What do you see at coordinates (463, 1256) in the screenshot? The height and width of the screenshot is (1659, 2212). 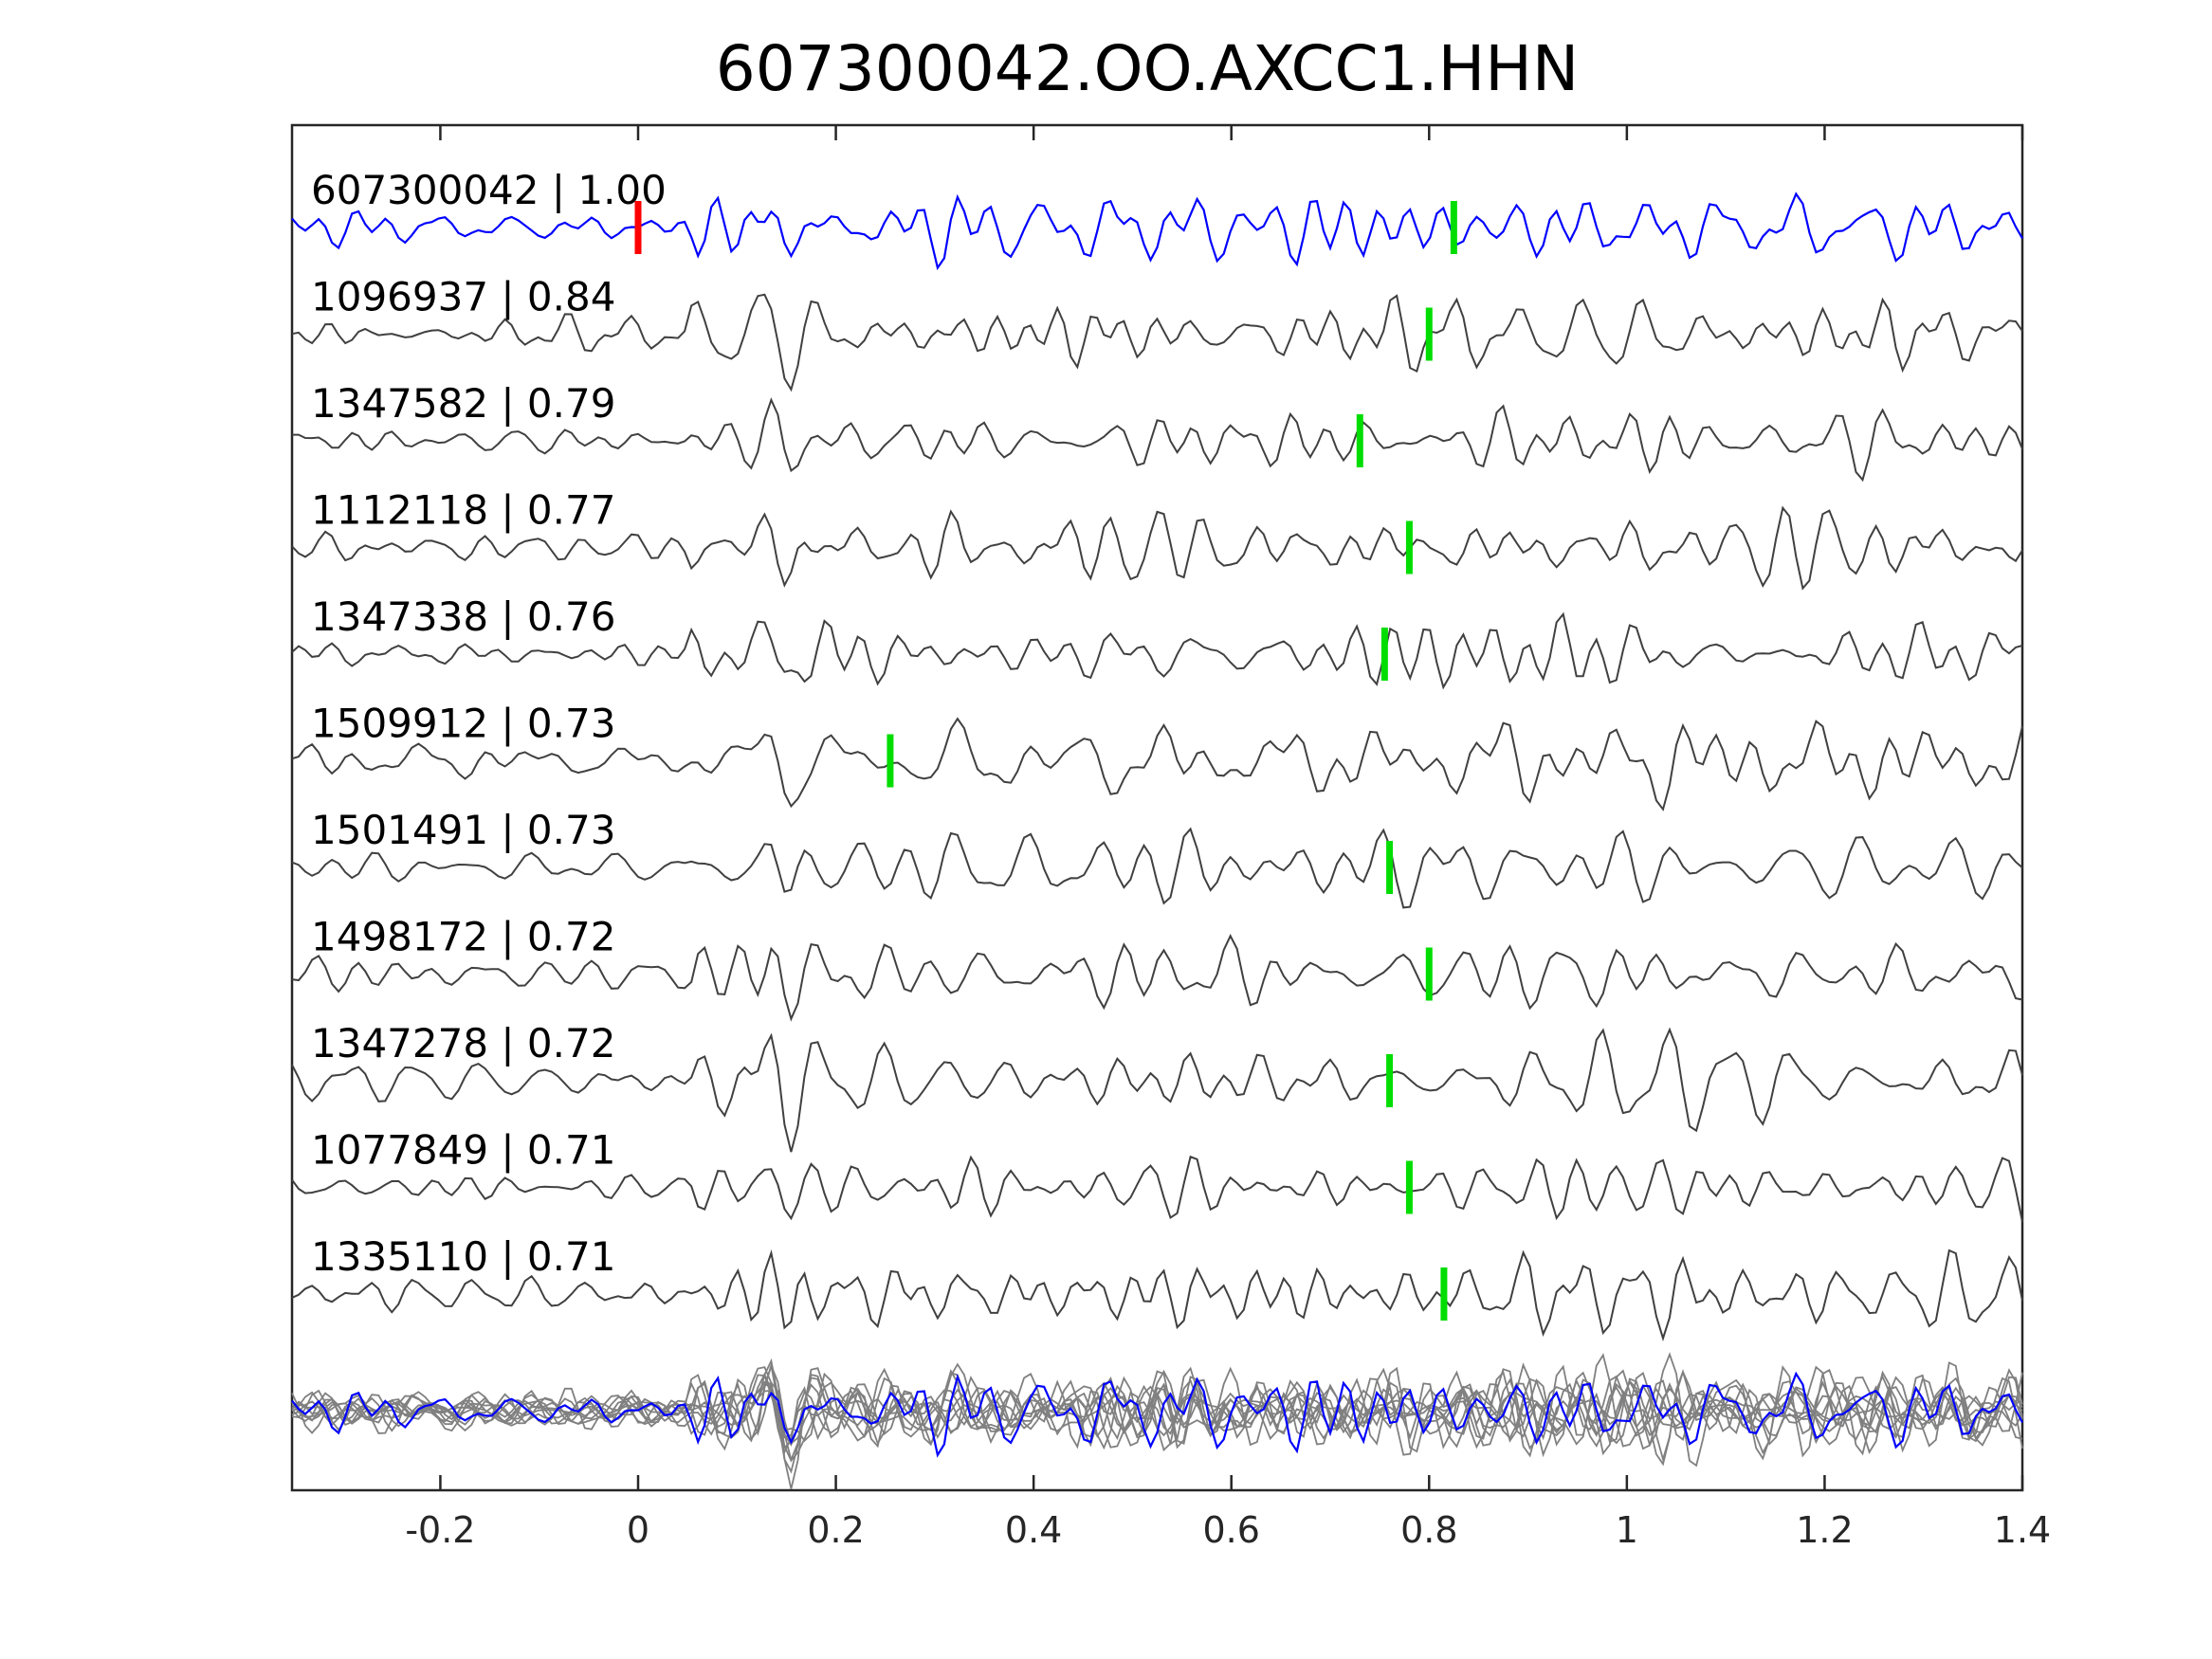 I see `trace-label: 1335110 | 0.71` at bounding box center [463, 1256].